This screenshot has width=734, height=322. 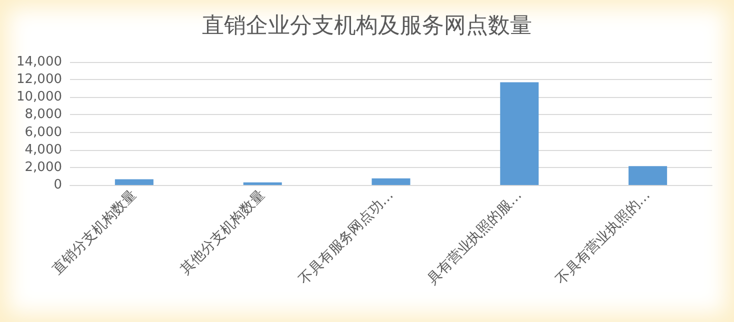 I want to click on y-tick-label: 6,000, so click(x=43, y=132).